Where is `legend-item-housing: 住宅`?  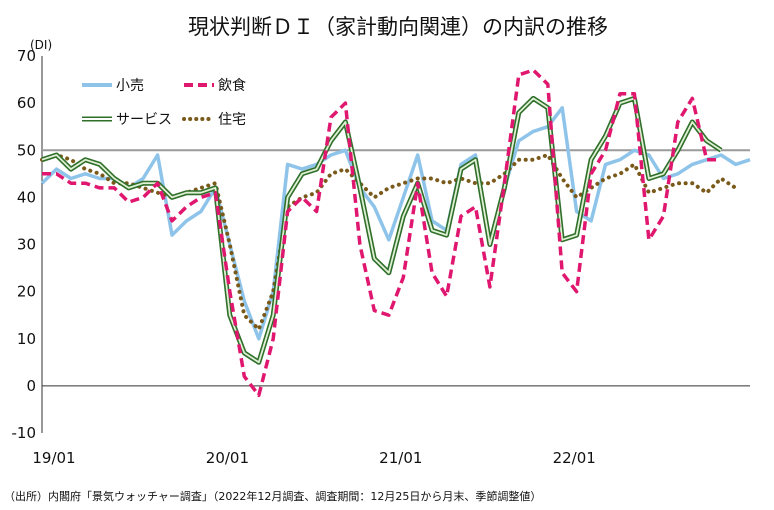
legend-item-housing: 住宅 is located at coordinates (214, 120).